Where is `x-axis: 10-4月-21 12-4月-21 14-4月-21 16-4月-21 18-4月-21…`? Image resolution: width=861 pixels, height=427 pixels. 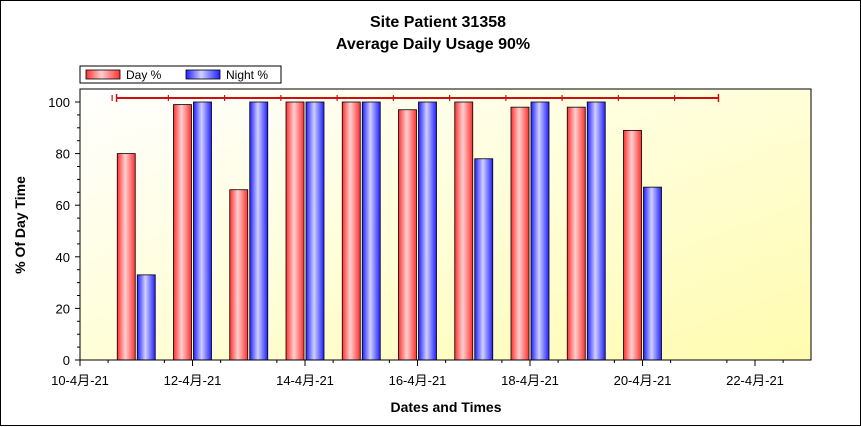 x-axis: 10-4月-21 12-4月-21 14-4月-21 16-4月-21 18-4月-21… is located at coordinates (417, 374).